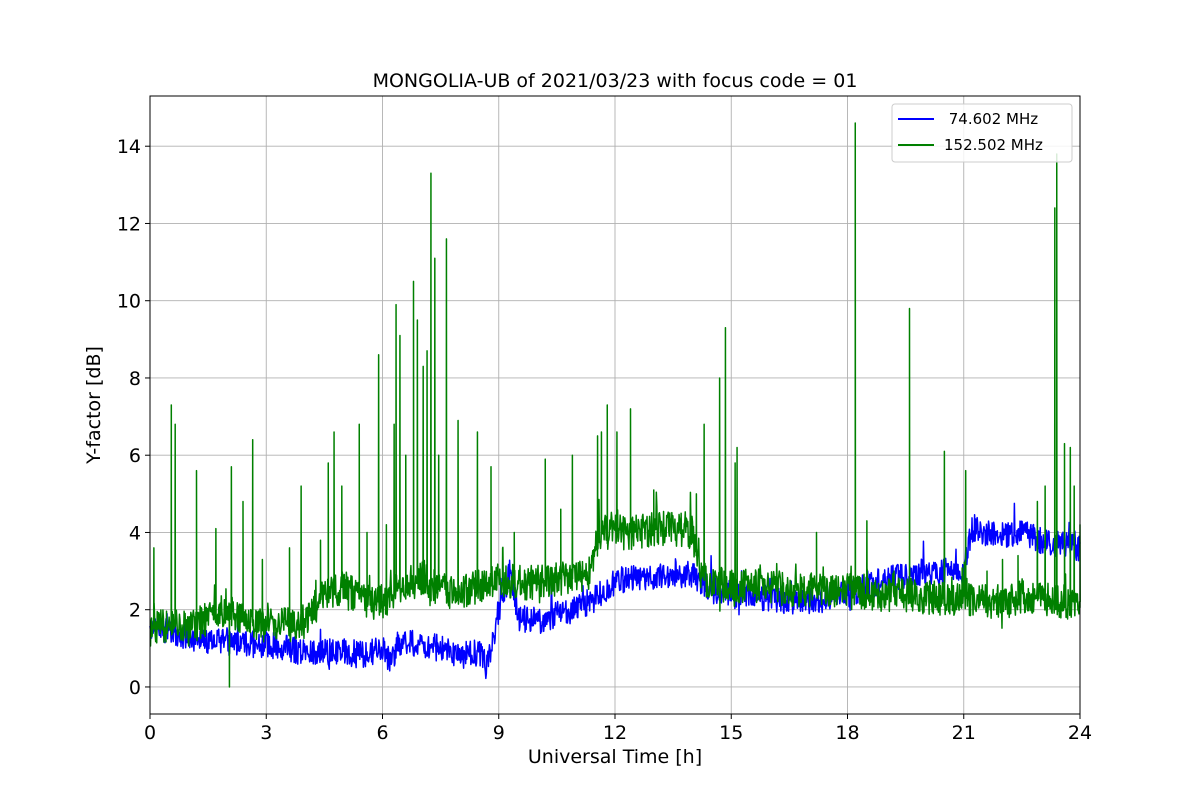 Image resolution: width=1200 pixels, height=800 pixels. I want to click on y-tick-label: 0, so click(135, 688).